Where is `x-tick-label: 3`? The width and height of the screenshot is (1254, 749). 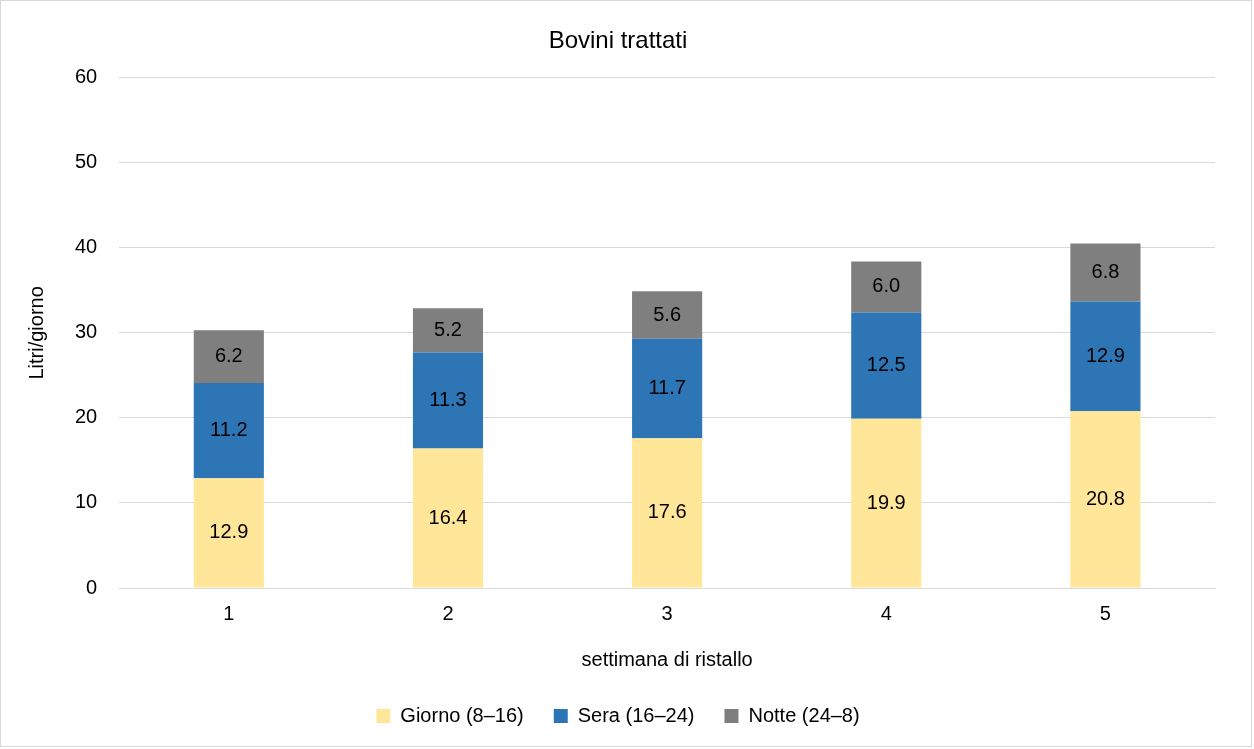
x-tick-label: 3 is located at coordinates (667, 612).